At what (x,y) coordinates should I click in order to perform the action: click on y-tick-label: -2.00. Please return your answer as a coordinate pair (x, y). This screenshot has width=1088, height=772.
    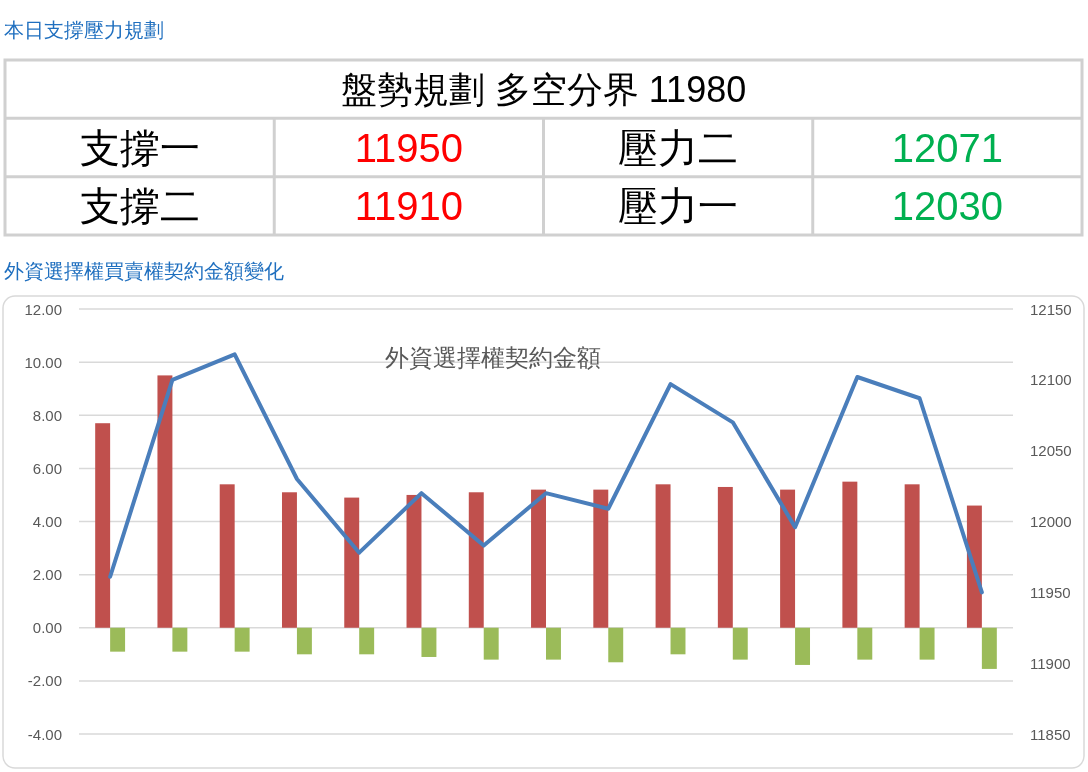
    Looking at the image, I should click on (44, 681).